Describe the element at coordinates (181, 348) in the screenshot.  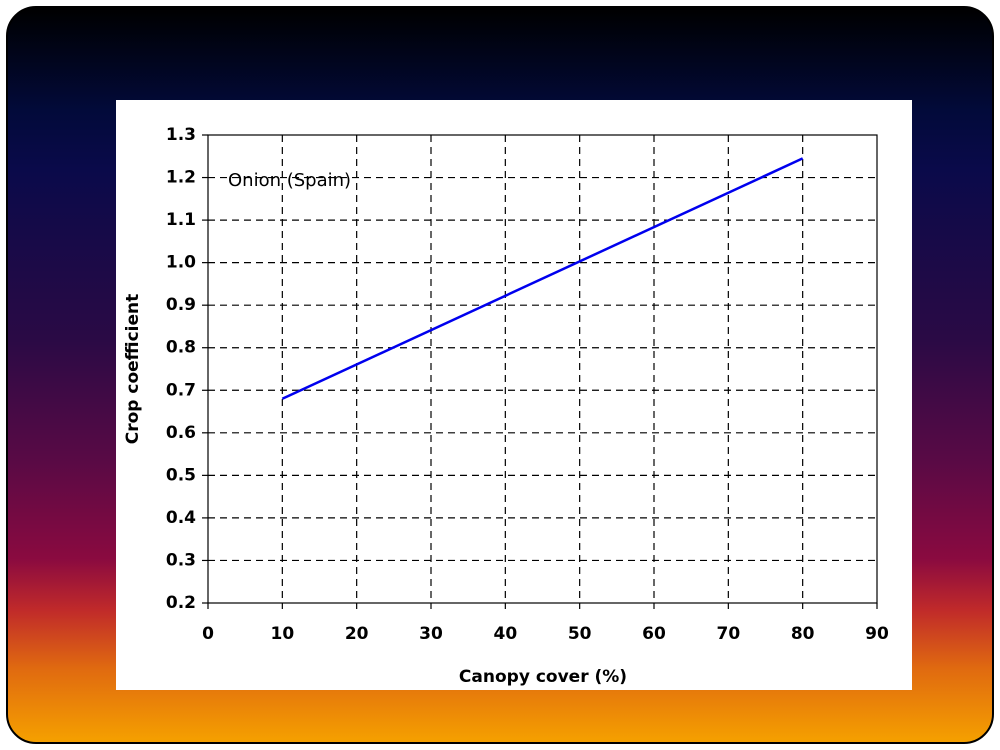
I see `y-tick-label: 0.8` at that location.